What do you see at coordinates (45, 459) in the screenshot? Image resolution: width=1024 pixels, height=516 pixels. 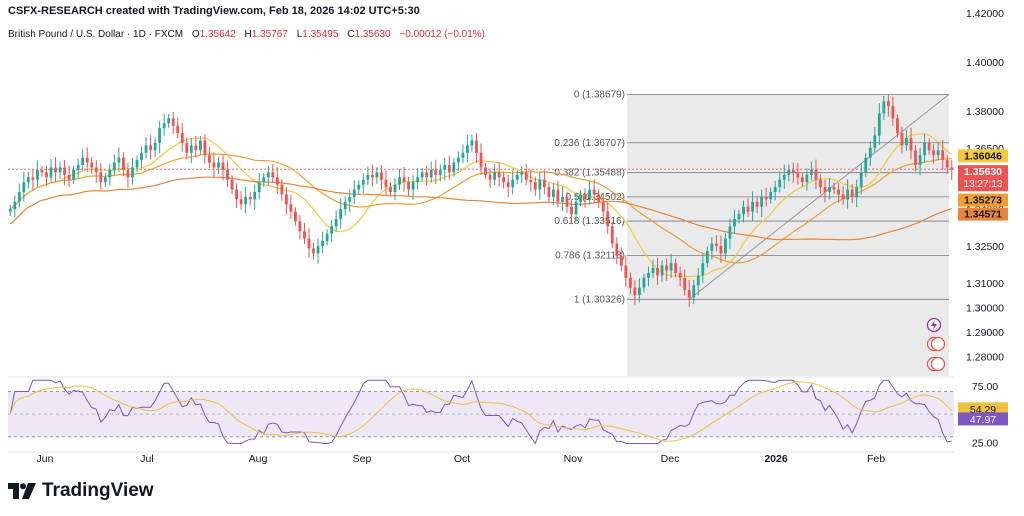 I see `time-axis-label: Jun` at bounding box center [45, 459].